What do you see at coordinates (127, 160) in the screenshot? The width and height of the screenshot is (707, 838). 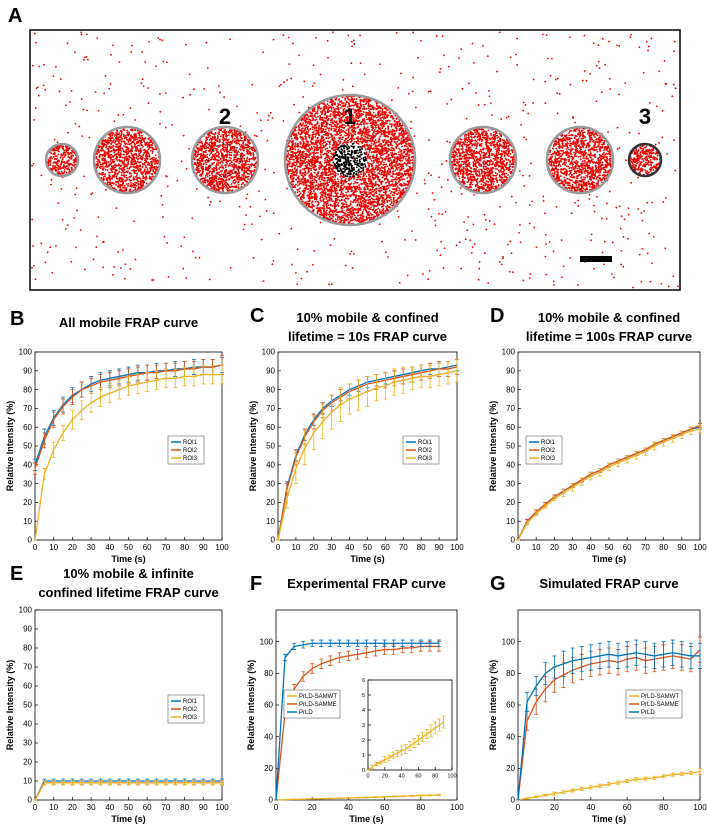 I see `roi-circle` at bounding box center [127, 160].